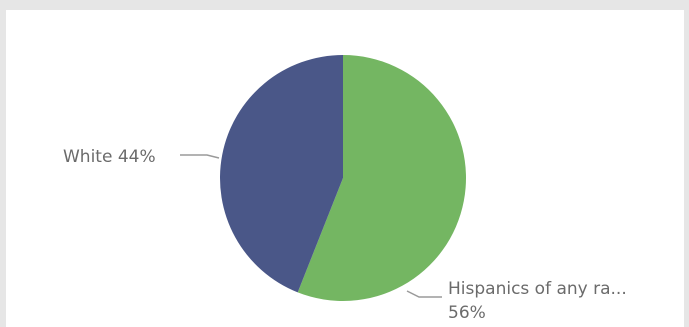 The width and height of the screenshot is (689, 327). What do you see at coordinates (424, 294) in the screenshot?
I see `hispanic-leader-line` at bounding box center [424, 294].